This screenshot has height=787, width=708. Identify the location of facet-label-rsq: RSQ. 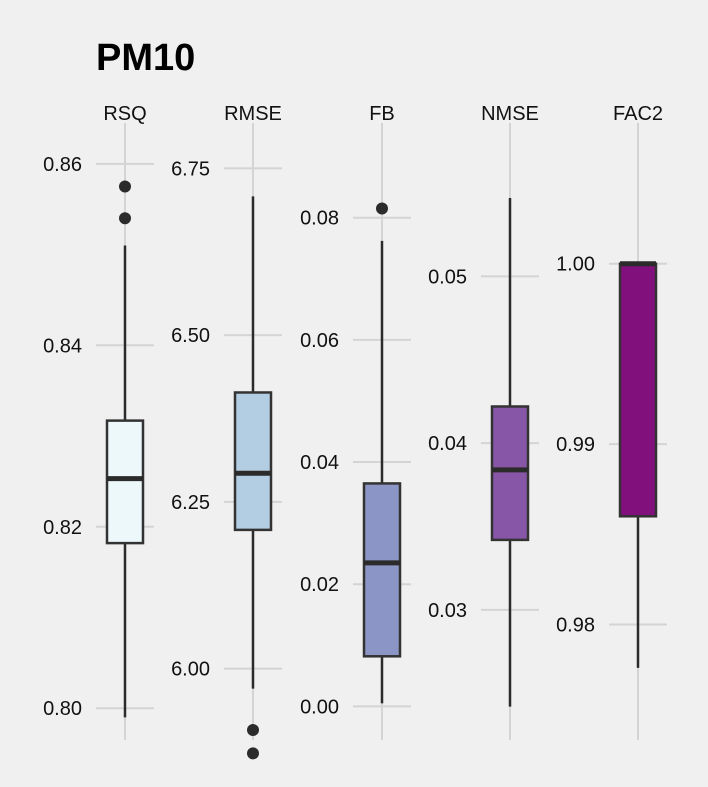
(124, 114).